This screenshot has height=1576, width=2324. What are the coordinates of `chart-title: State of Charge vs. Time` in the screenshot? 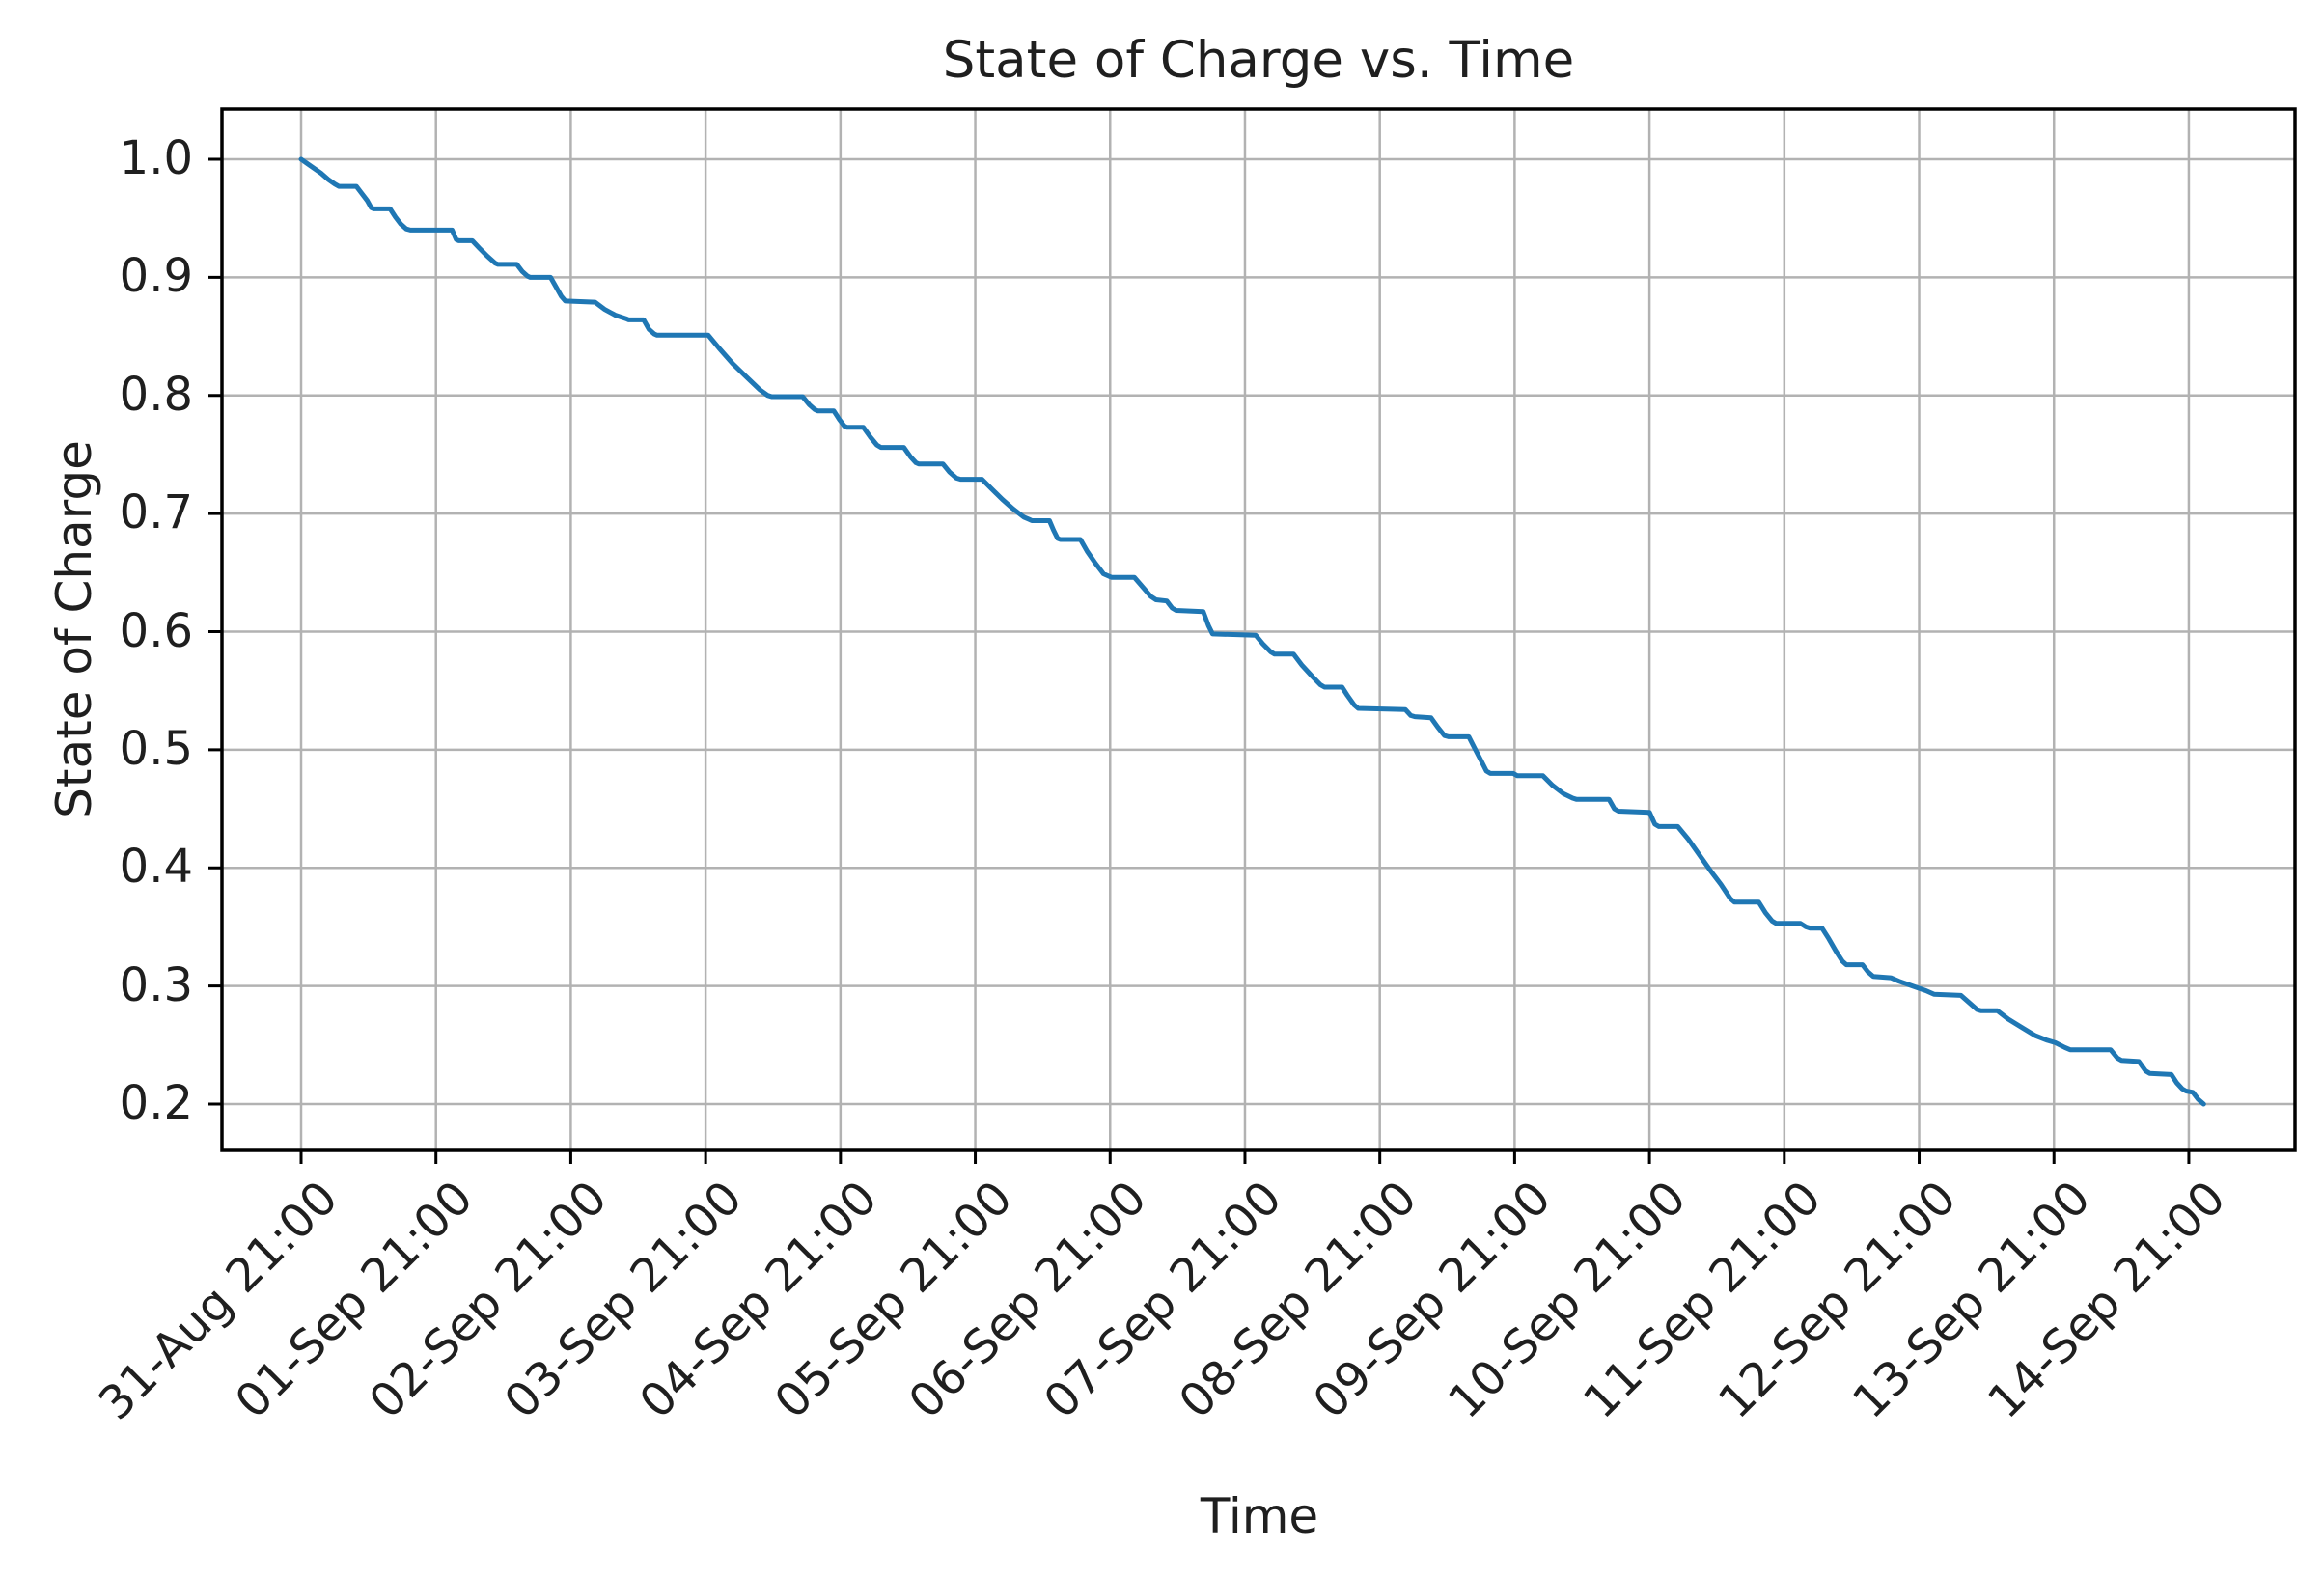 It's located at (1258, 60).